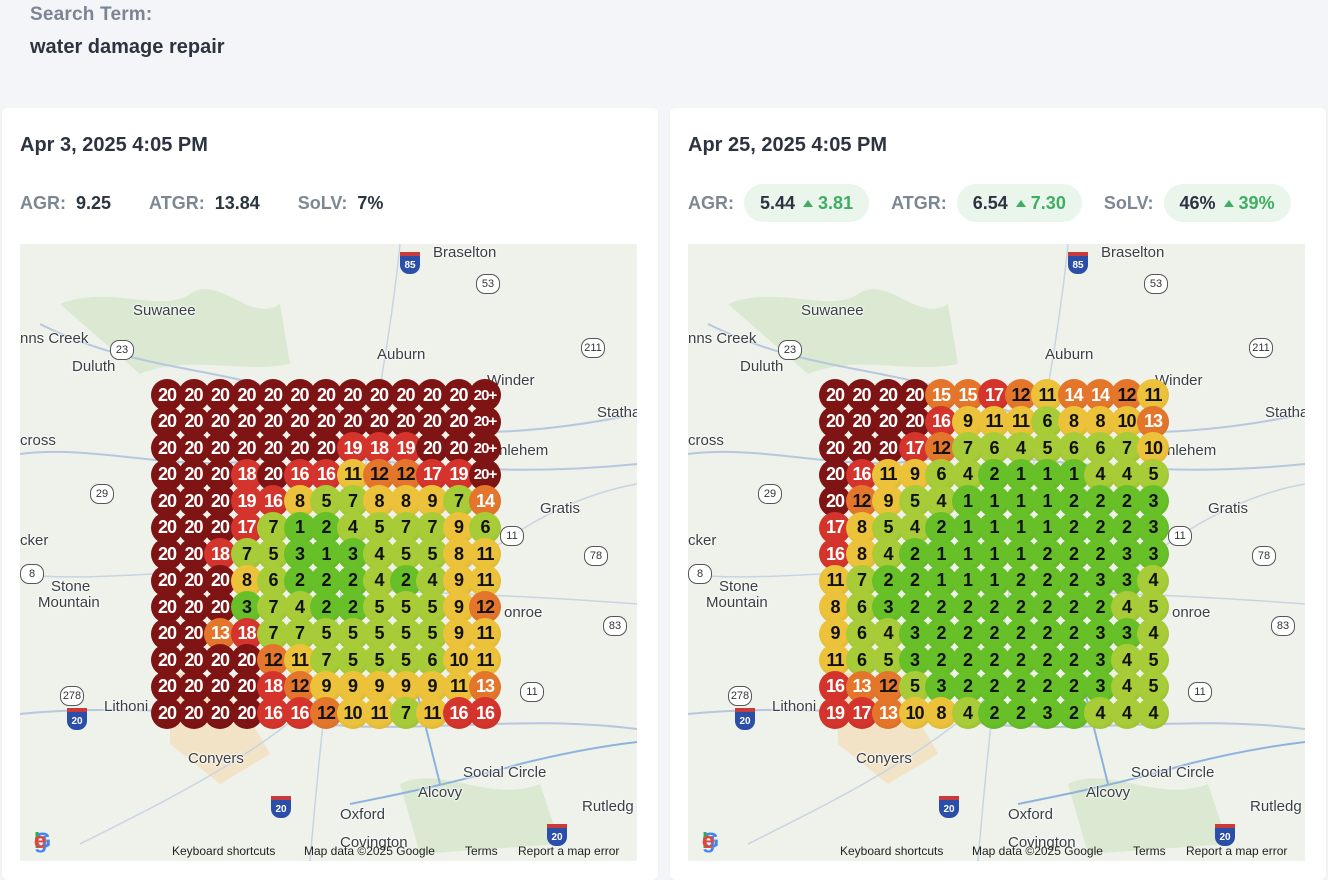  I want to click on map-place-label: Rutledg, so click(1276, 806).